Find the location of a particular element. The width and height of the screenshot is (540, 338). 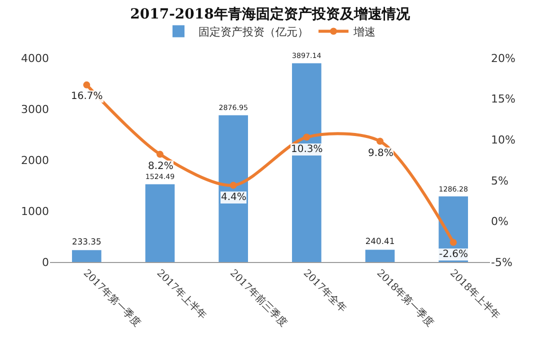

data-label: 2876.95 is located at coordinates (233, 107).